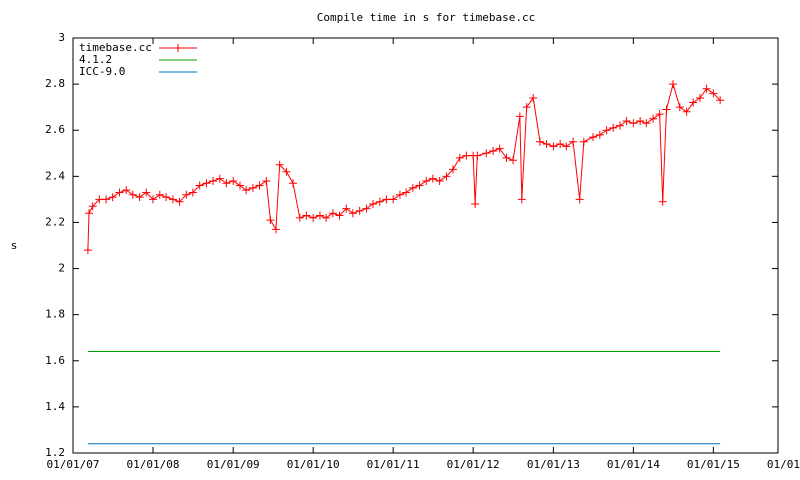 The width and height of the screenshot is (800, 480). Describe the element at coordinates (233, 464) in the screenshot. I see `x-tick-label: 01/01/09` at that location.